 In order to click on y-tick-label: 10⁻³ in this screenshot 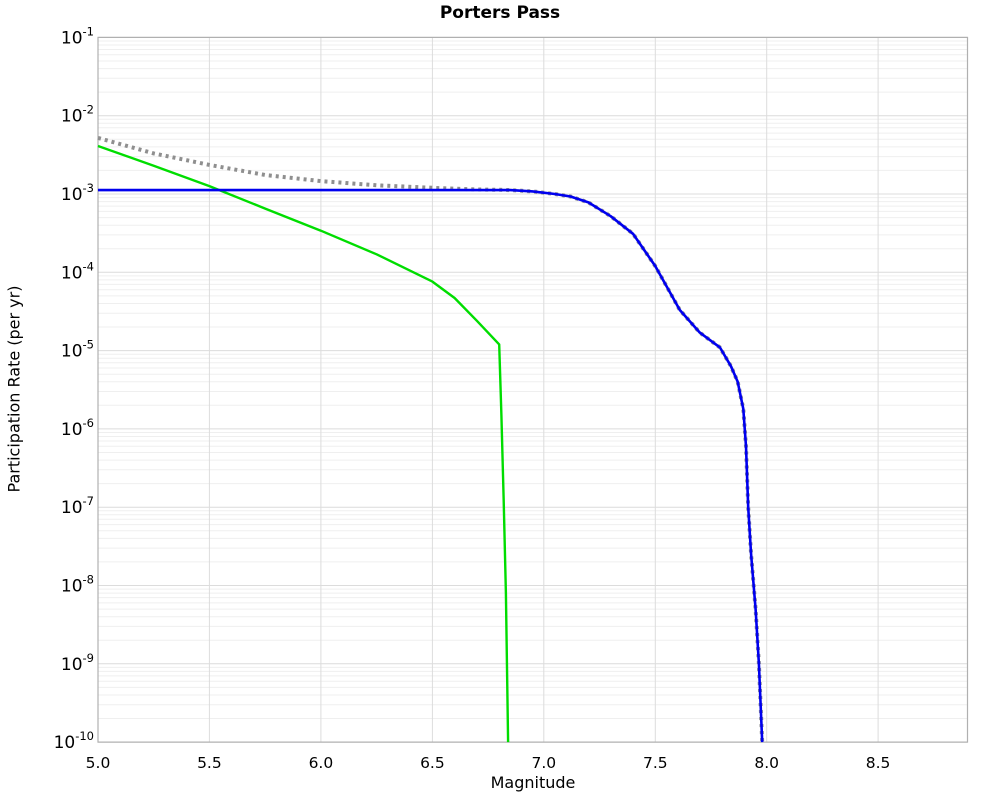, I will do `click(77, 193)`.